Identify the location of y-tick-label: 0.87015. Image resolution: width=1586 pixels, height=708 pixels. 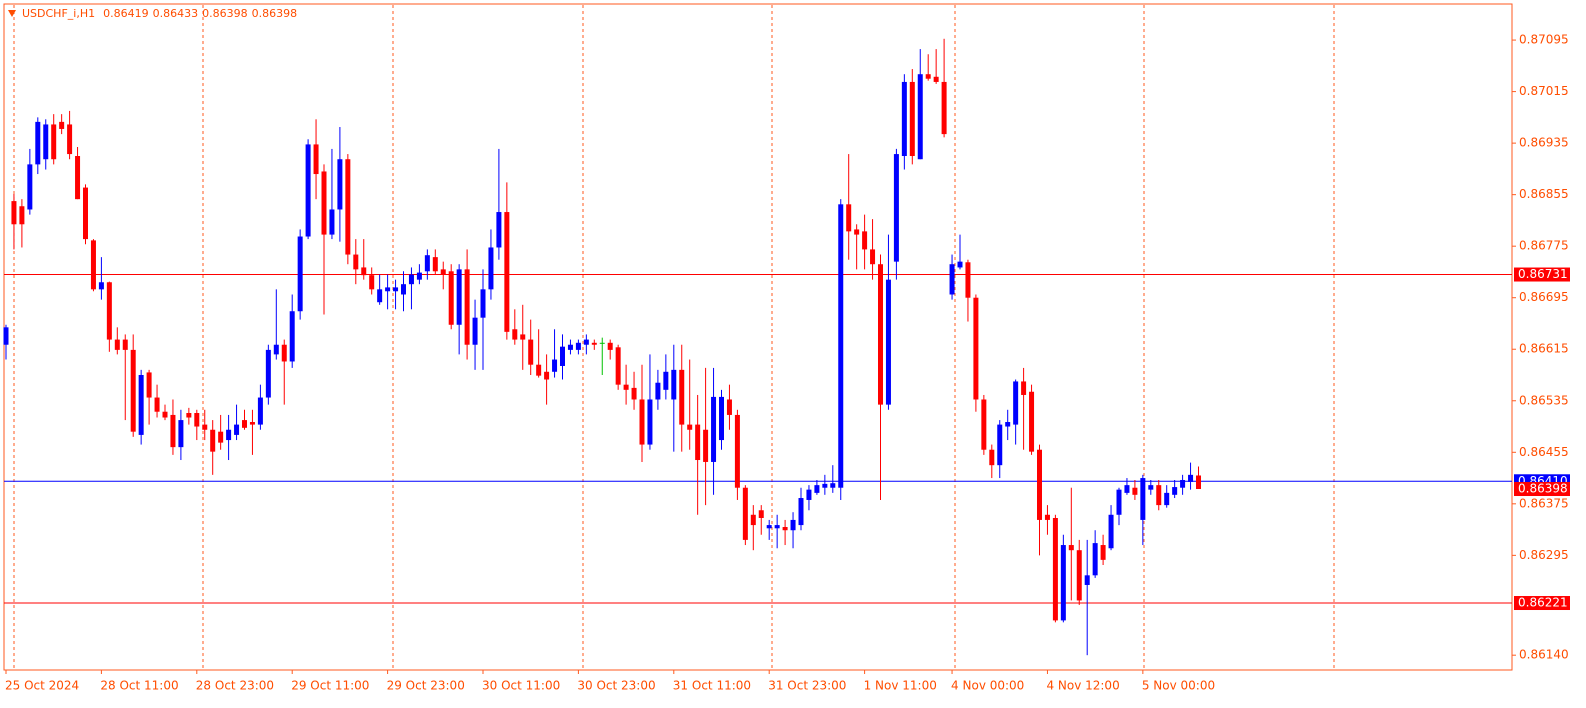
(1544, 91).